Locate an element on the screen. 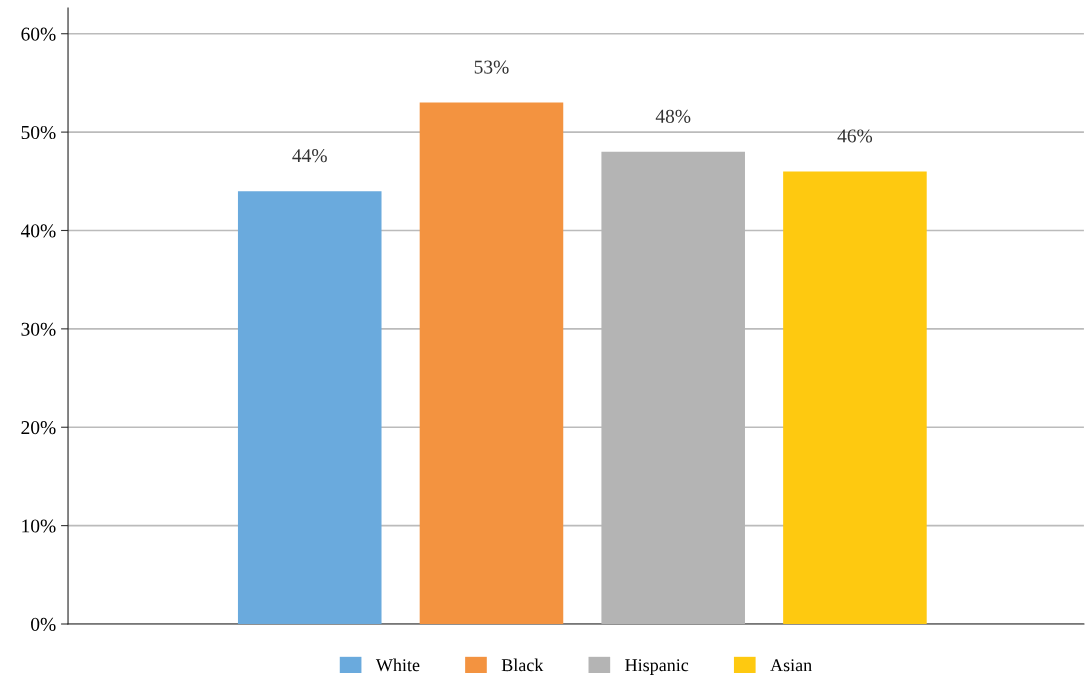  y-tick-label: 60% is located at coordinates (38, 34).